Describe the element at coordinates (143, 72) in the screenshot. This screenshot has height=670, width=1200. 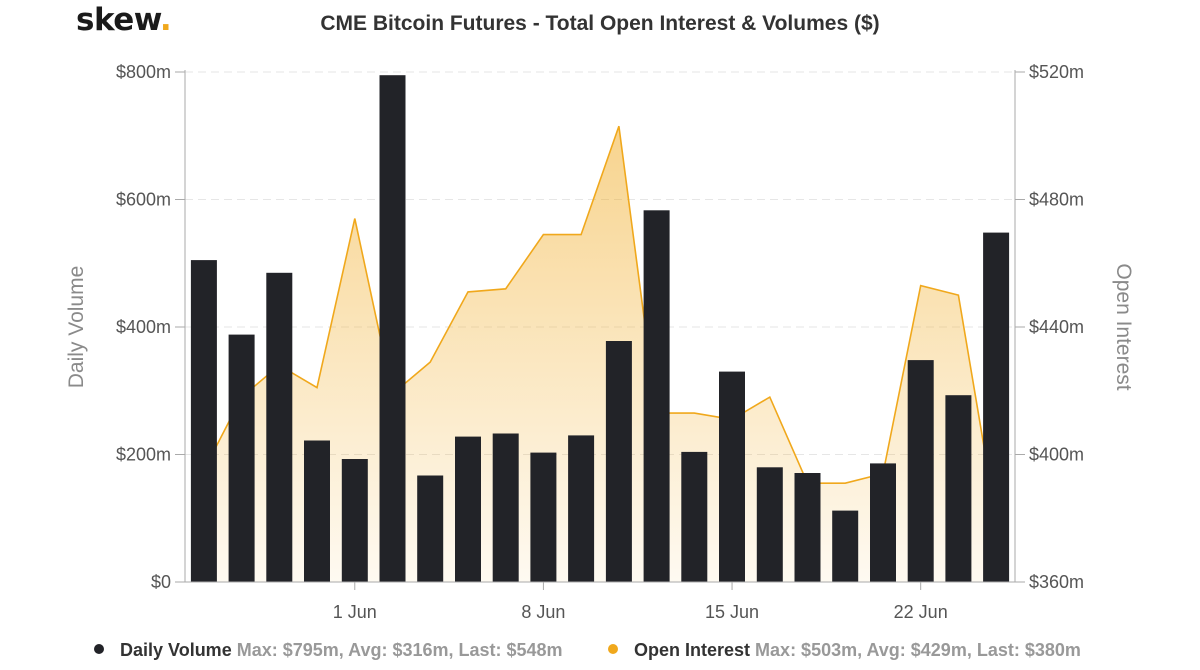
I see `left-axis-tick-label: $800m` at that location.